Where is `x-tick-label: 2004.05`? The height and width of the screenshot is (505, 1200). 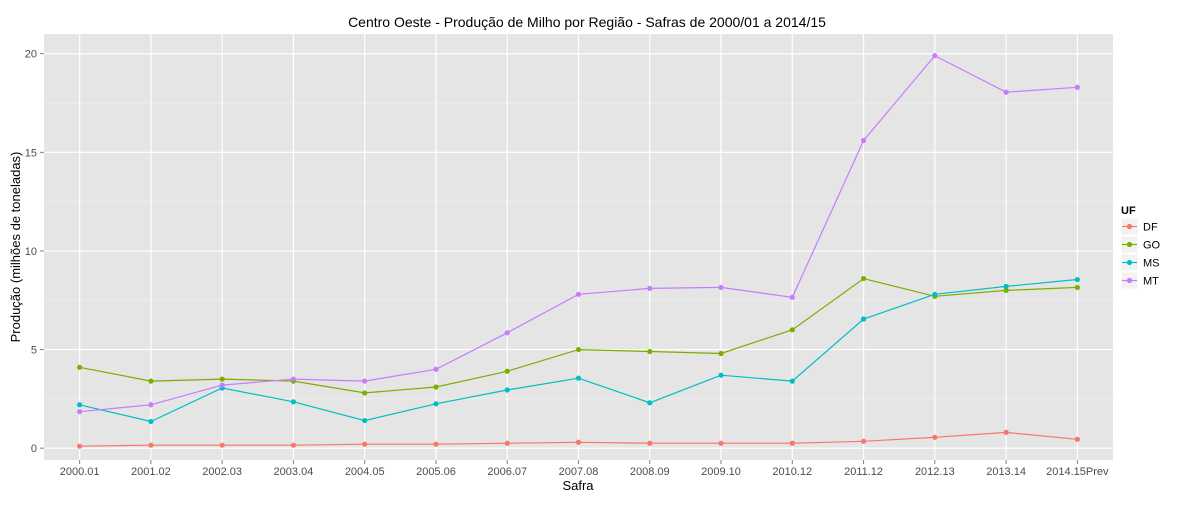
x-tick-label: 2004.05 is located at coordinates (365, 472).